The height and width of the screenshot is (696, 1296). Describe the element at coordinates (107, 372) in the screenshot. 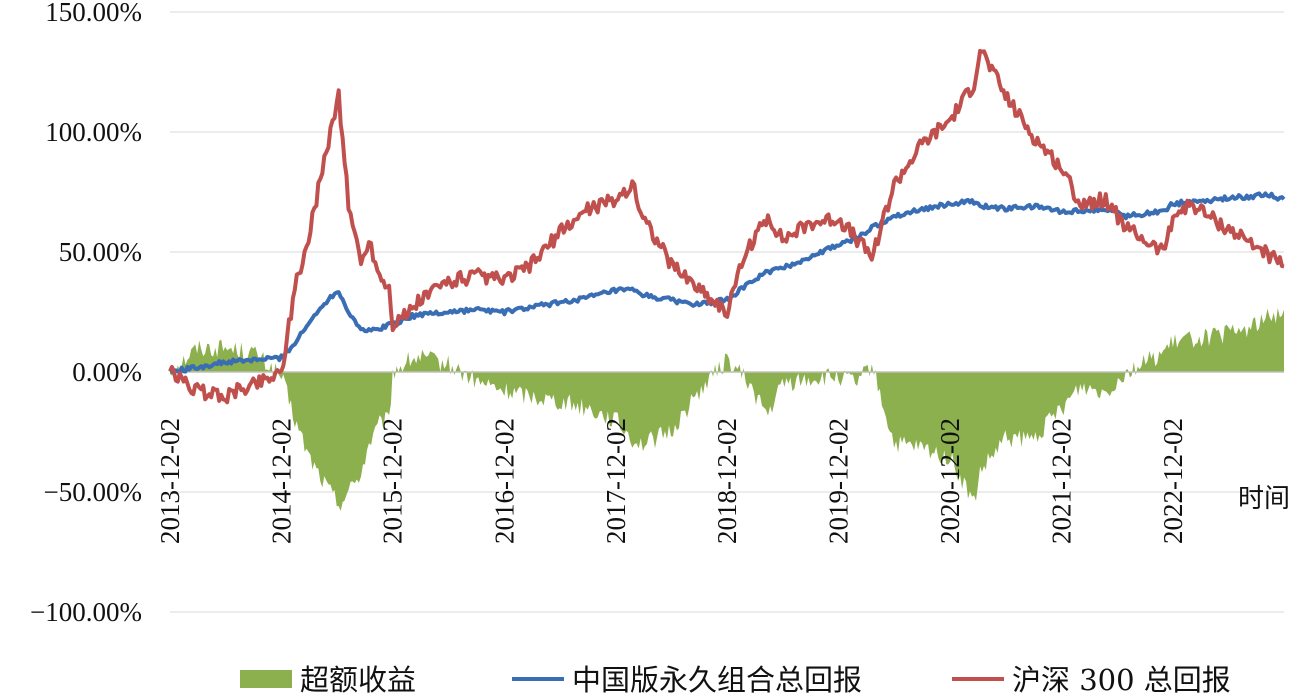

I see `y-tick-label: 0.00%` at that location.